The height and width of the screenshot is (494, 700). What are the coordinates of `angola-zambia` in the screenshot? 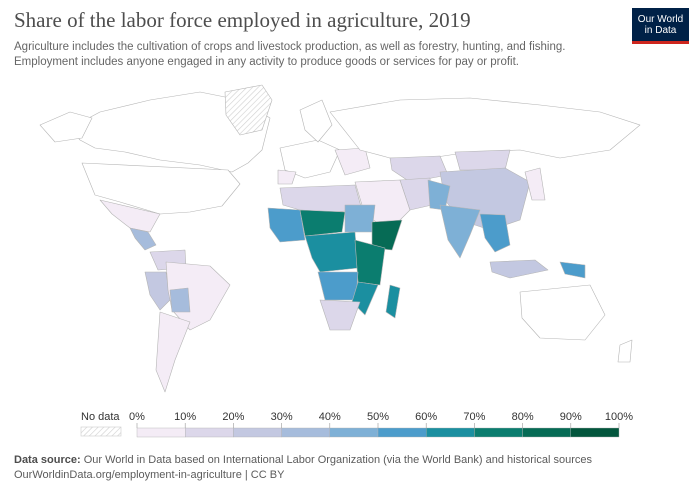 It's located at (338, 286).